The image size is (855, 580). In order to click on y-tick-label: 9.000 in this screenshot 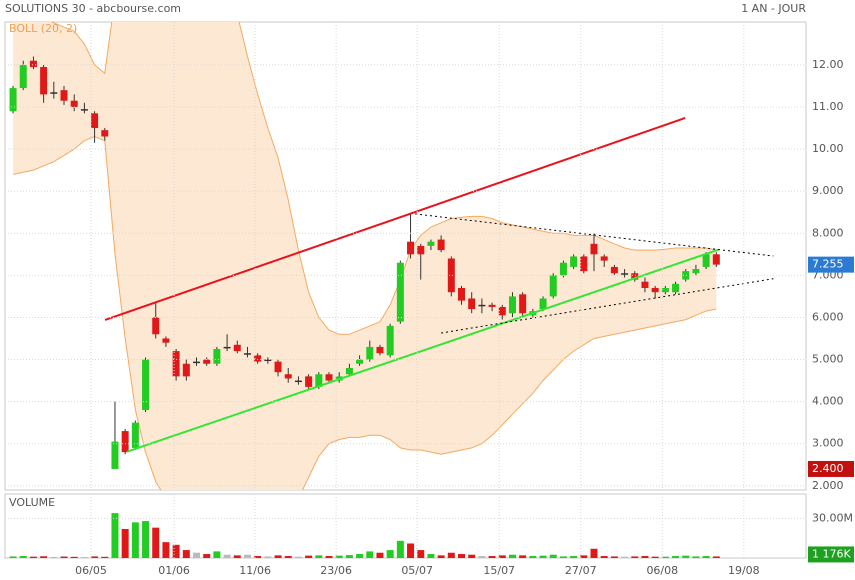, I will do `click(828, 190)`.